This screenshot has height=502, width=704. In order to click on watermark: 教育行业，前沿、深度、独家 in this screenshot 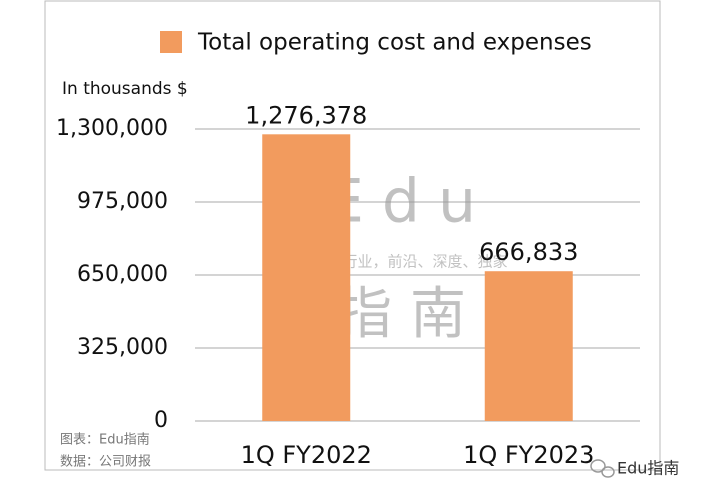, I will do `click(409, 262)`.